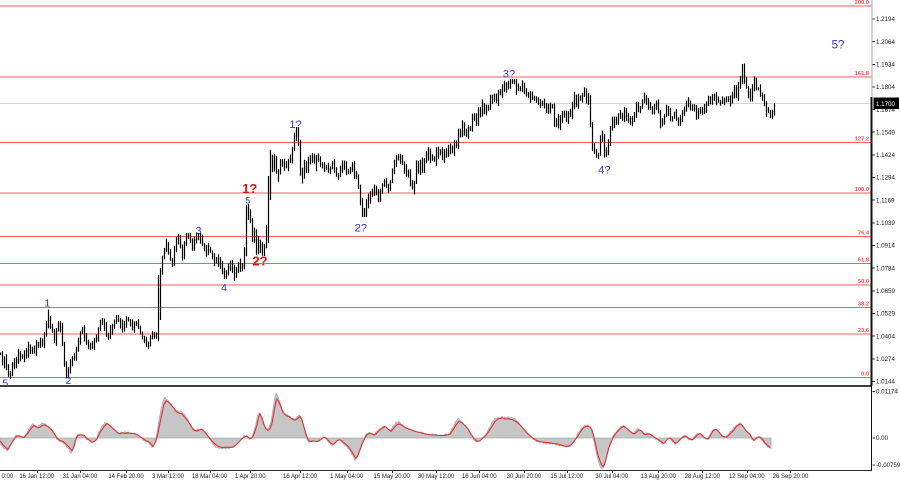 This screenshot has height=485, width=900. I want to click on svg-text: 1.0529, so click(885, 314).